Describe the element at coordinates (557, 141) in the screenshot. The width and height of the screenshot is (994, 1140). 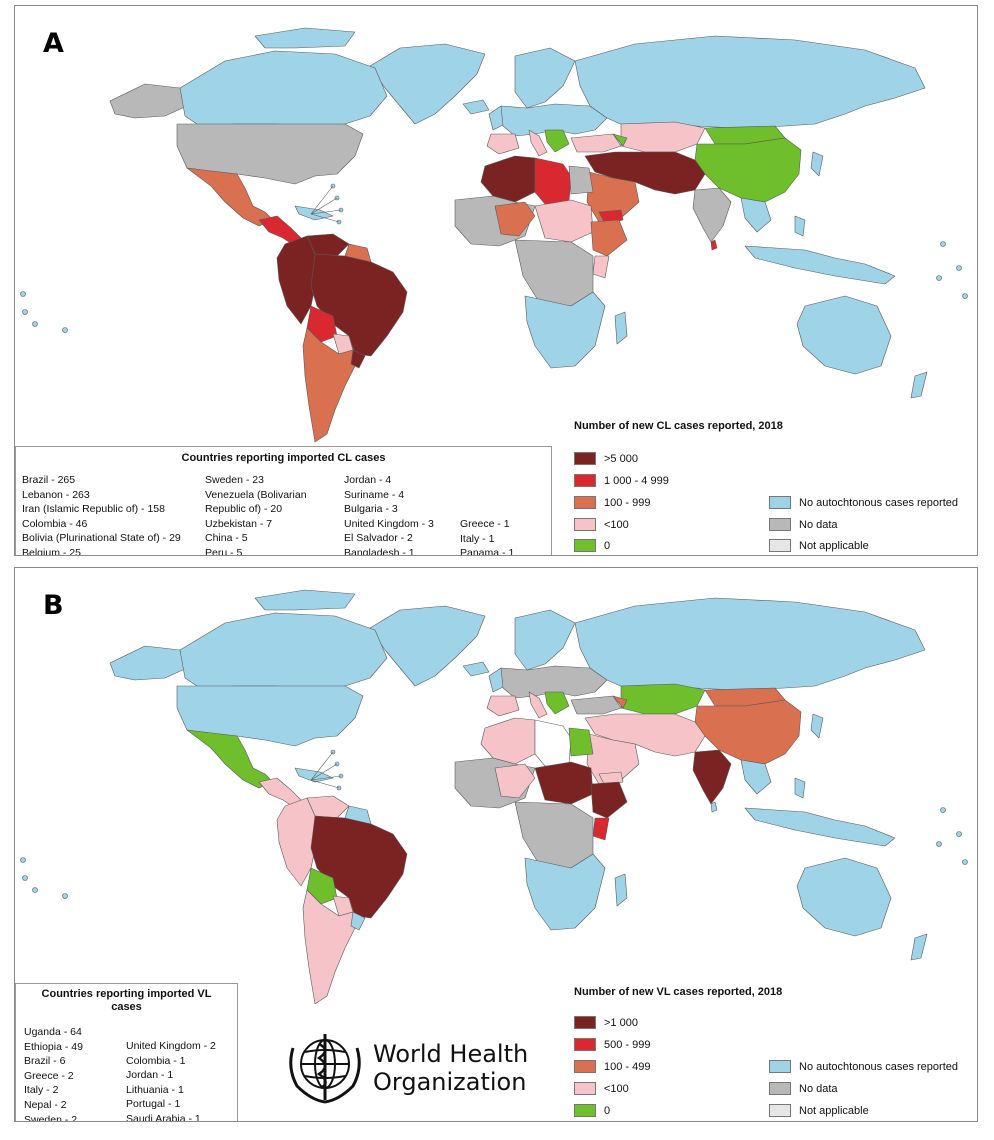
I see `balkans` at that location.